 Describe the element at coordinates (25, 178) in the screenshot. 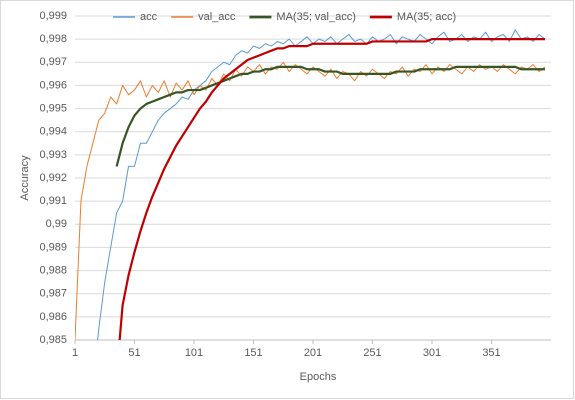

I see `y-axis-title: Accuracy` at that location.